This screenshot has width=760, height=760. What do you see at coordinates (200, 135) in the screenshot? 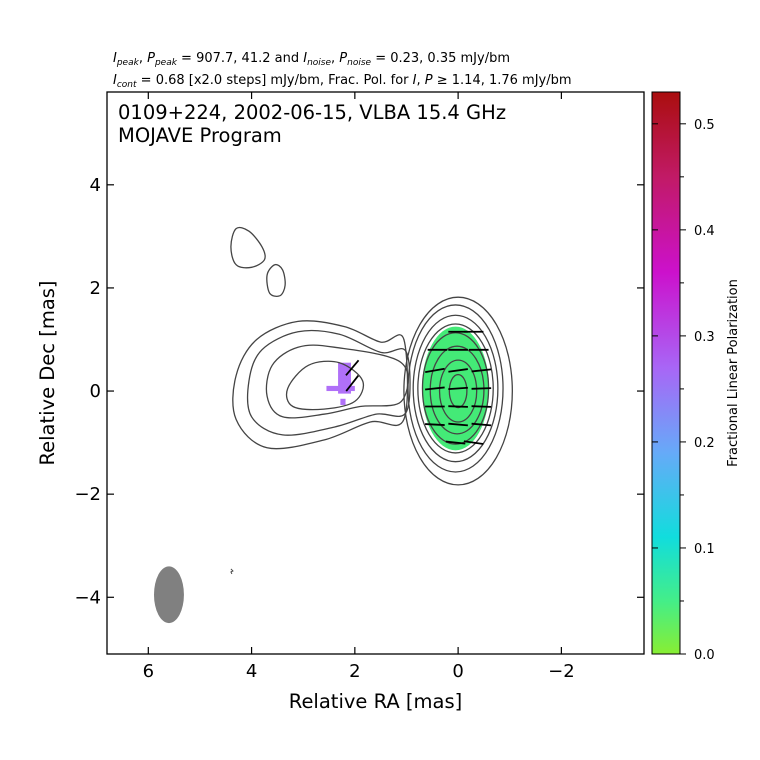
I see `chart-subtitle: MOJAVE Program` at bounding box center [200, 135].